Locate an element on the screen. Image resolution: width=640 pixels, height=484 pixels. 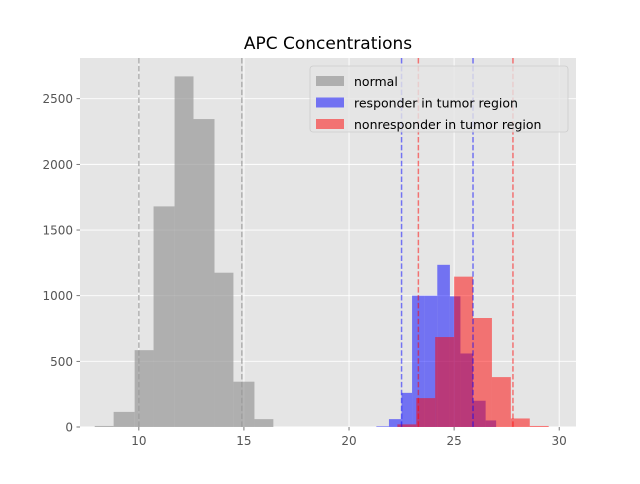
legend-label-0: normal is located at coordinates (376, 81).